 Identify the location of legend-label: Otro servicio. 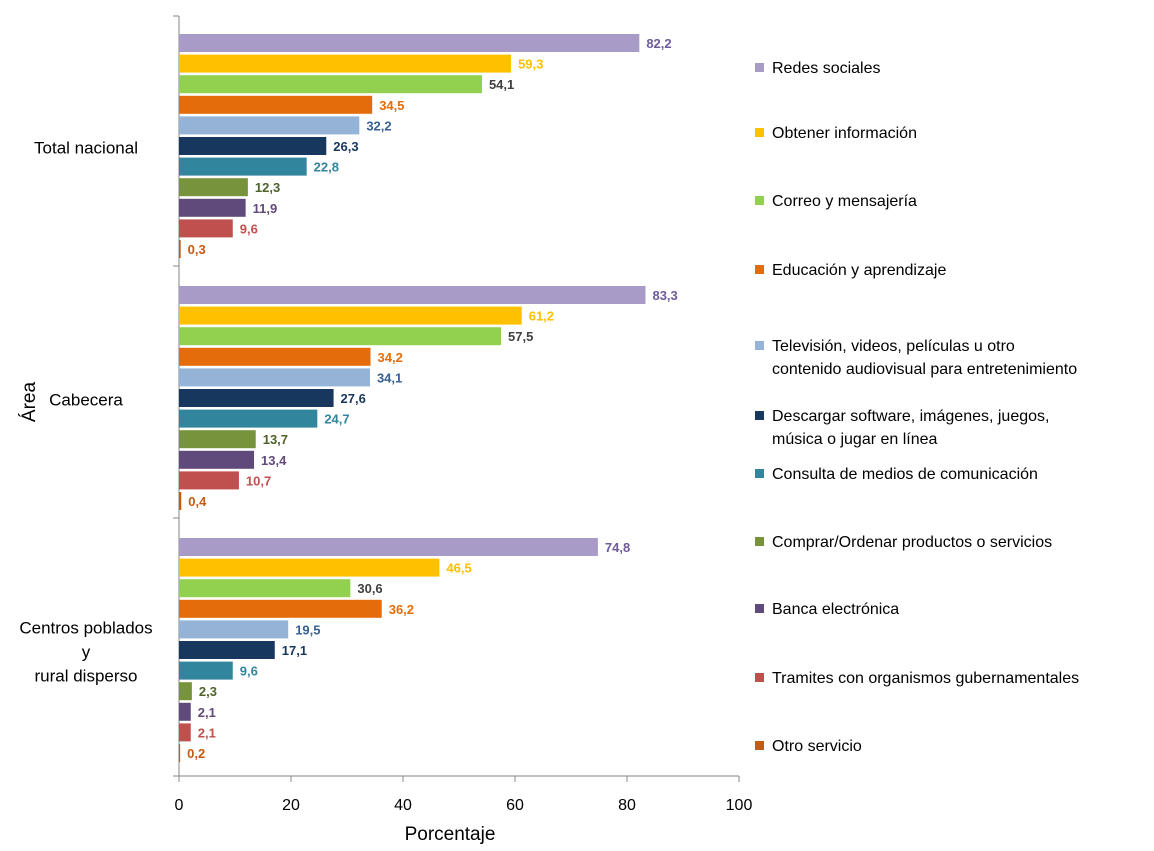
(817, 746).